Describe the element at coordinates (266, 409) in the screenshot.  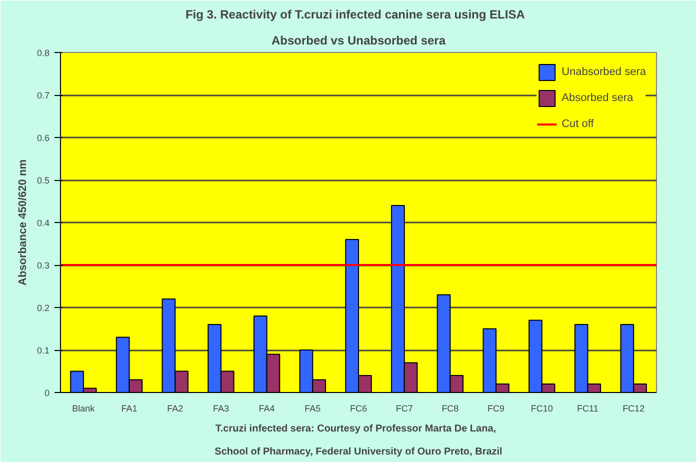
I see `x-tick-label: FA4` at that location.